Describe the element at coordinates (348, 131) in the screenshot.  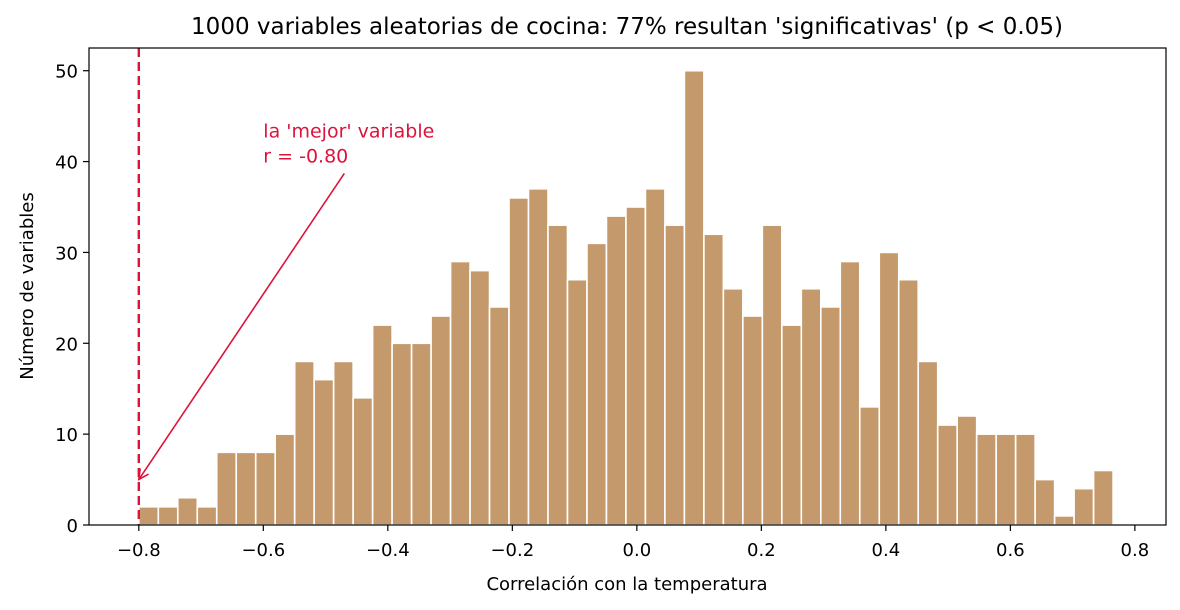
I see `annotation-label-line1: la 'mejor' variable` at that location.